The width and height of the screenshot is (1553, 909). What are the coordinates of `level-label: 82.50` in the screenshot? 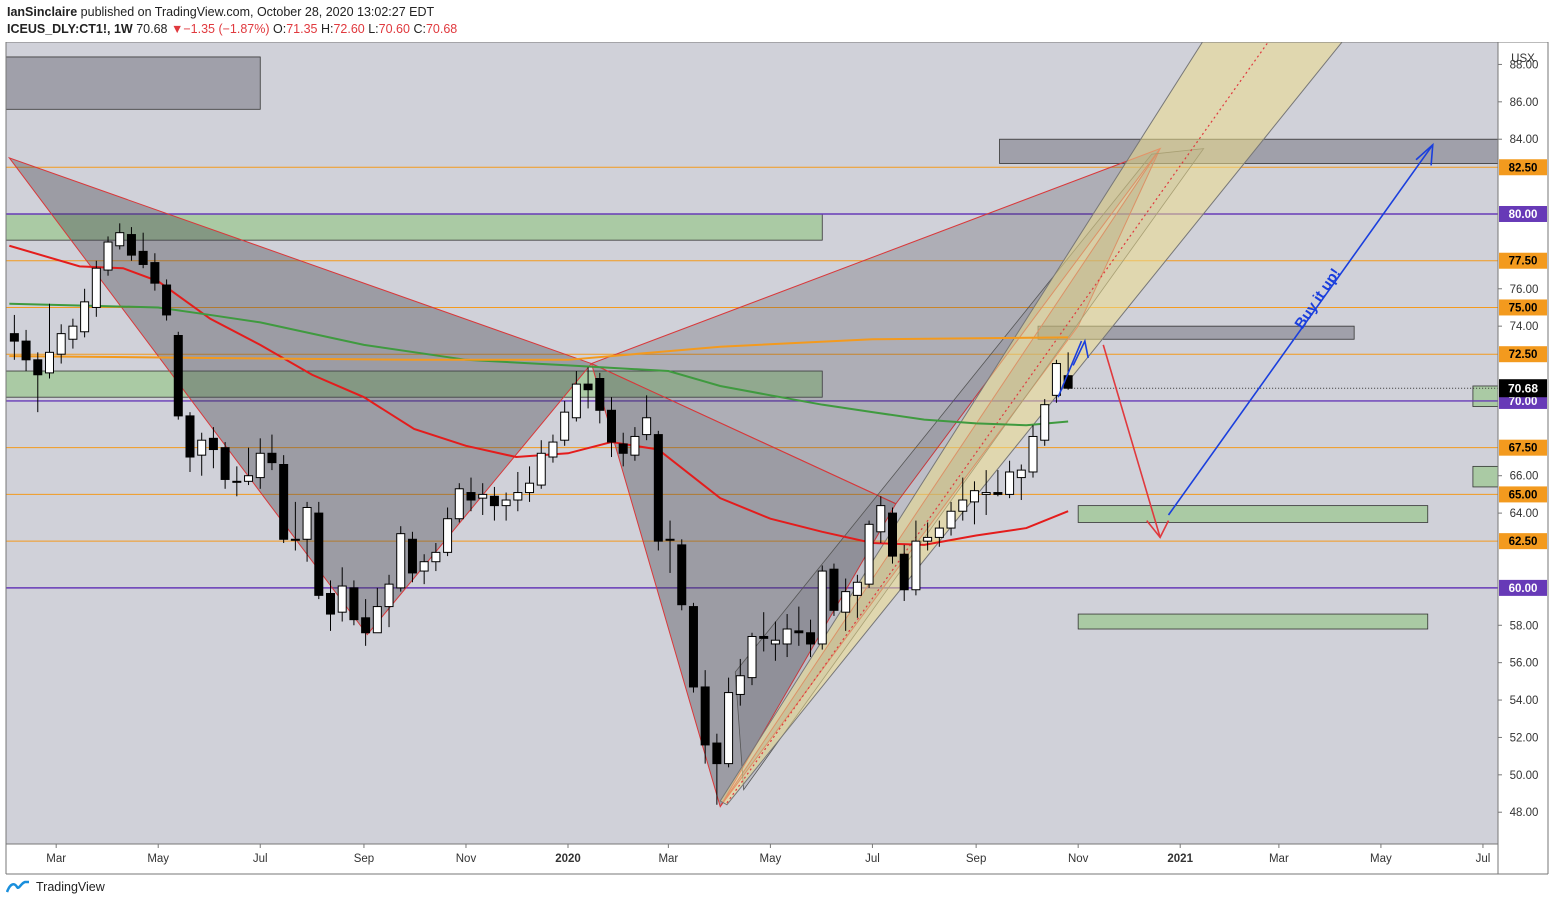 It's located at (1523, 168).